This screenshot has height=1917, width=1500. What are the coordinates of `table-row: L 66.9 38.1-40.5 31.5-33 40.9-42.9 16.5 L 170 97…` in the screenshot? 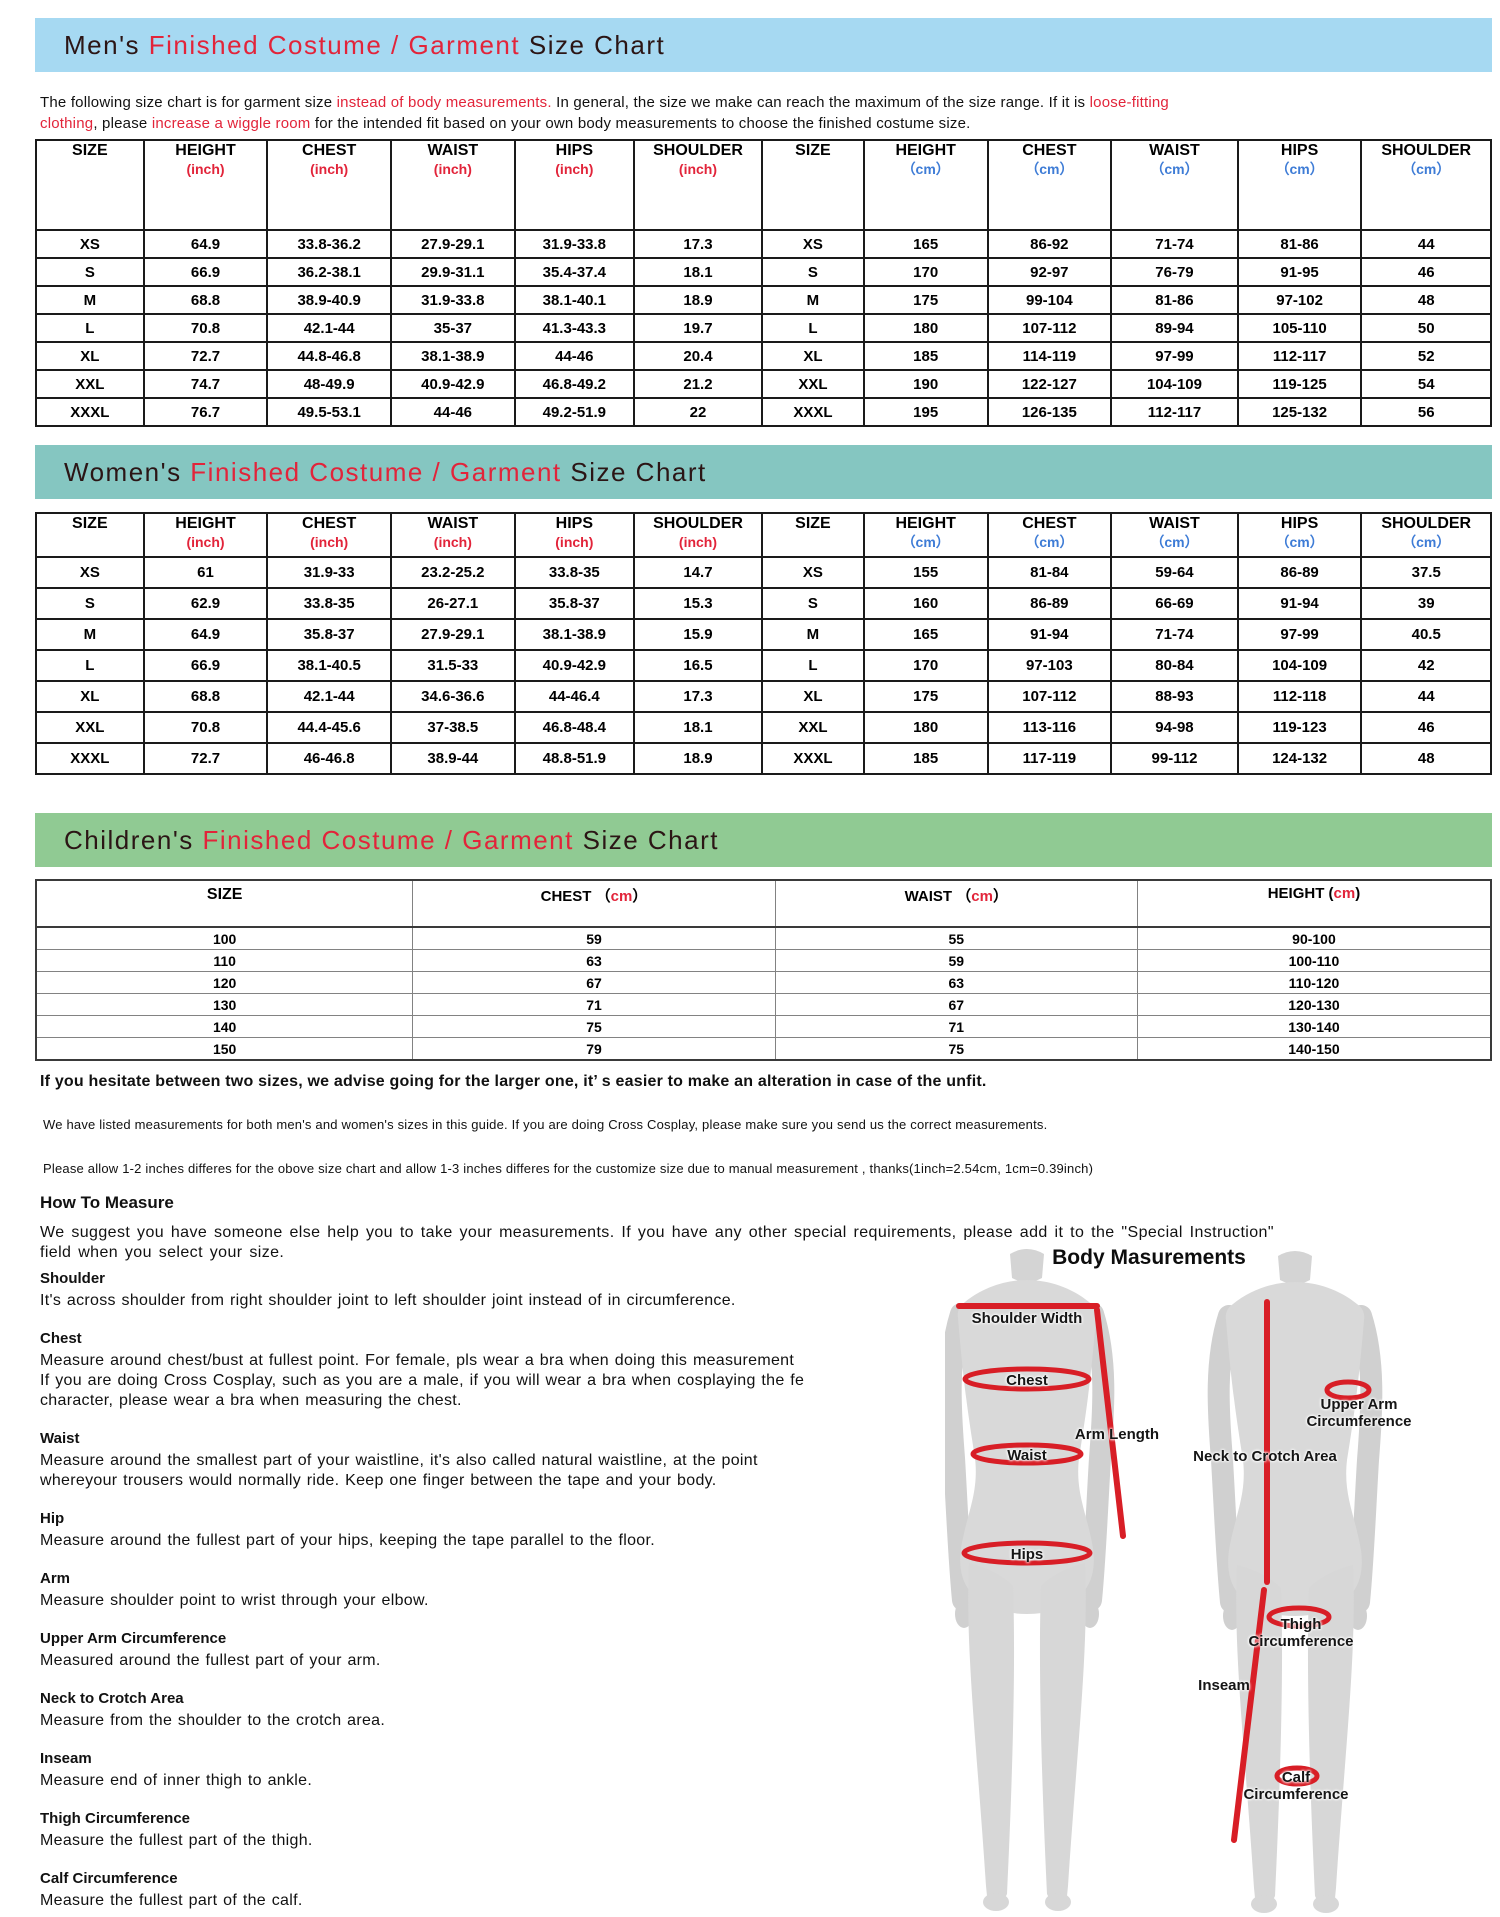 It's located at (763, 665).